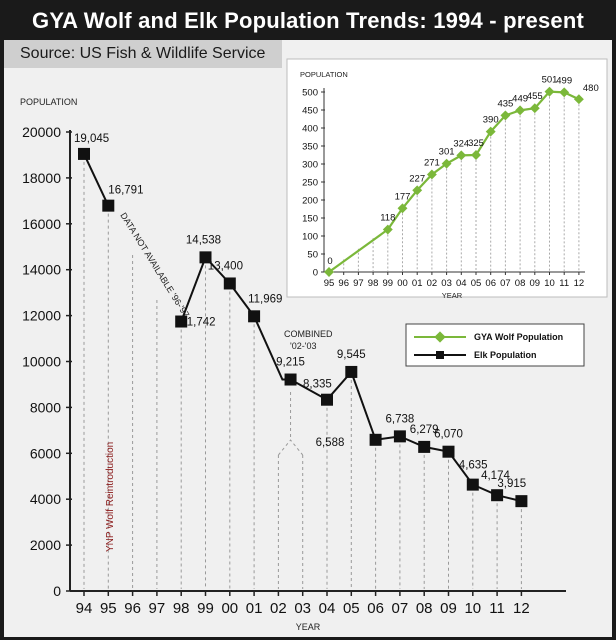 This screenshot has width=616, height=640. Describe the element at coordinates (41, 178) in the screenshot. I see `elk-y-tick-label: 18000` at that location.